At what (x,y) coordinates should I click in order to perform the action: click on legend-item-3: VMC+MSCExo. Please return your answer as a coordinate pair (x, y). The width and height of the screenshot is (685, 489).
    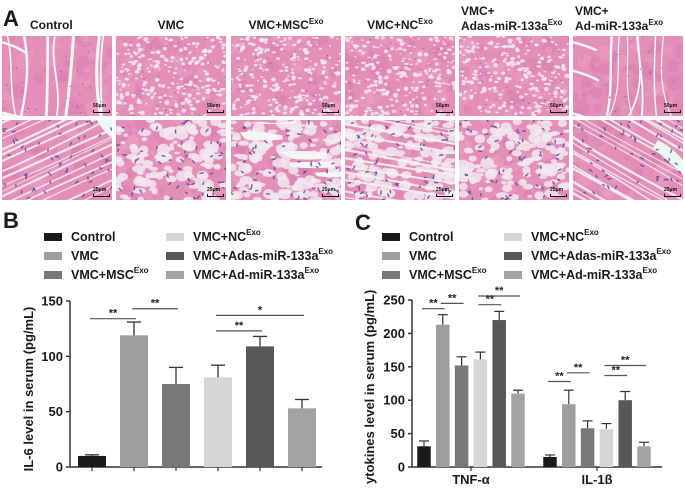
    Looking at the image, I should click on (96, 274).